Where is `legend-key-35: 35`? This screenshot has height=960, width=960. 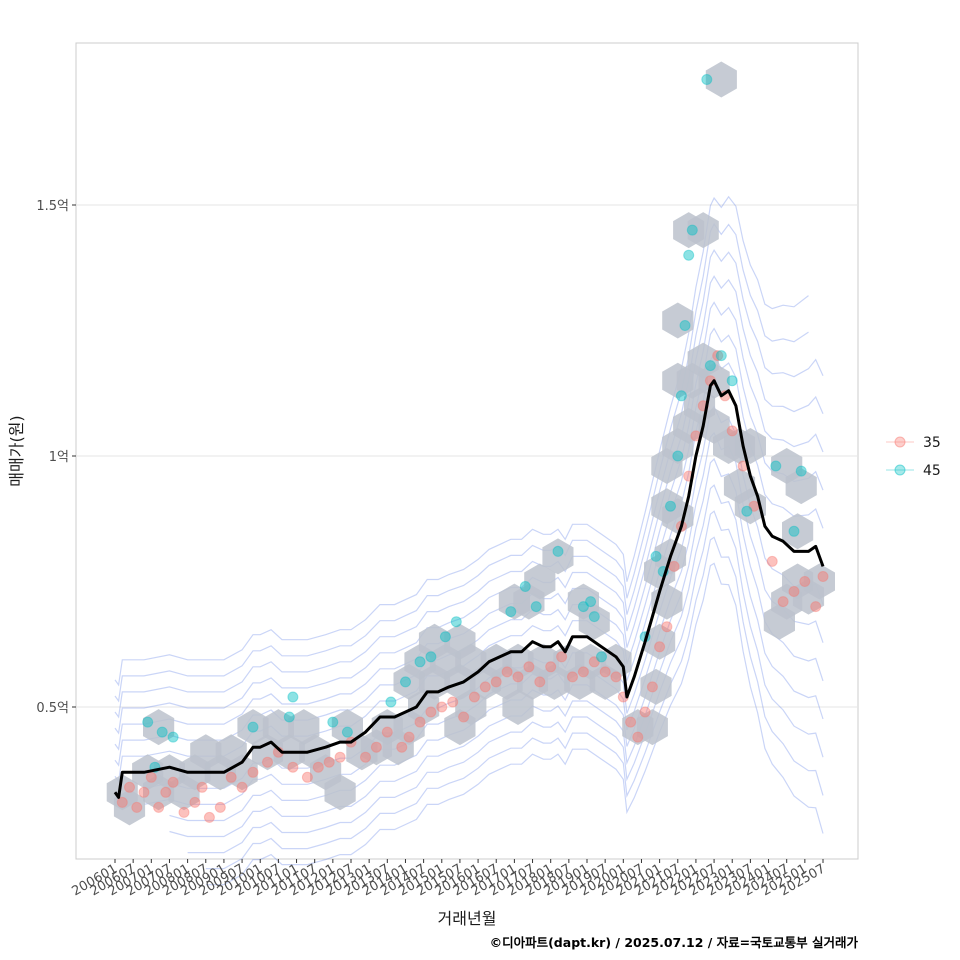 legend-key-35: 35 is located at coordinates (913, 443).